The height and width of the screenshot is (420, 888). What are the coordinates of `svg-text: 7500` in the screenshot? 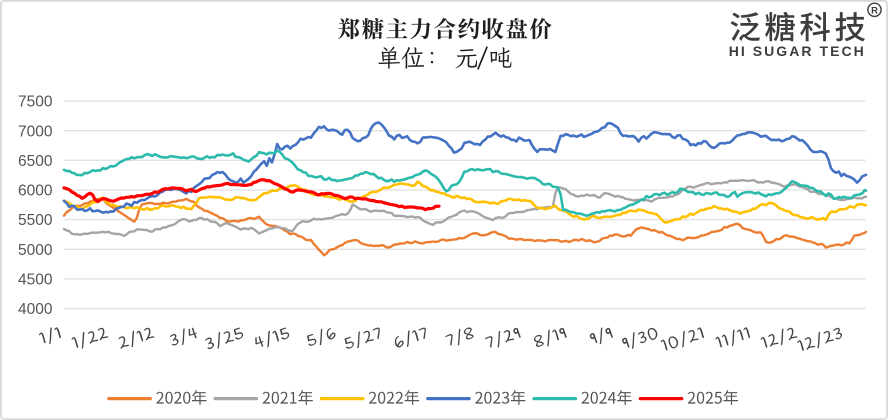 It's located at (35, 102).